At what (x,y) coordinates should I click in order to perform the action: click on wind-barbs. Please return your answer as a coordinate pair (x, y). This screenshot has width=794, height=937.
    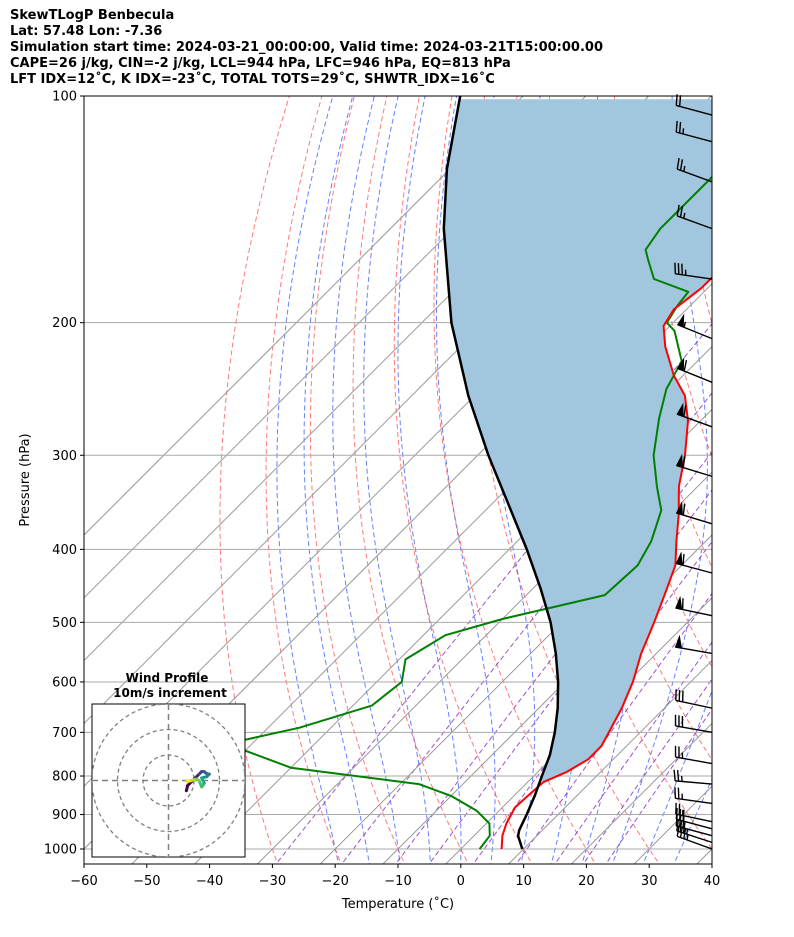
    Looking at the image, I should click on (693, 472).